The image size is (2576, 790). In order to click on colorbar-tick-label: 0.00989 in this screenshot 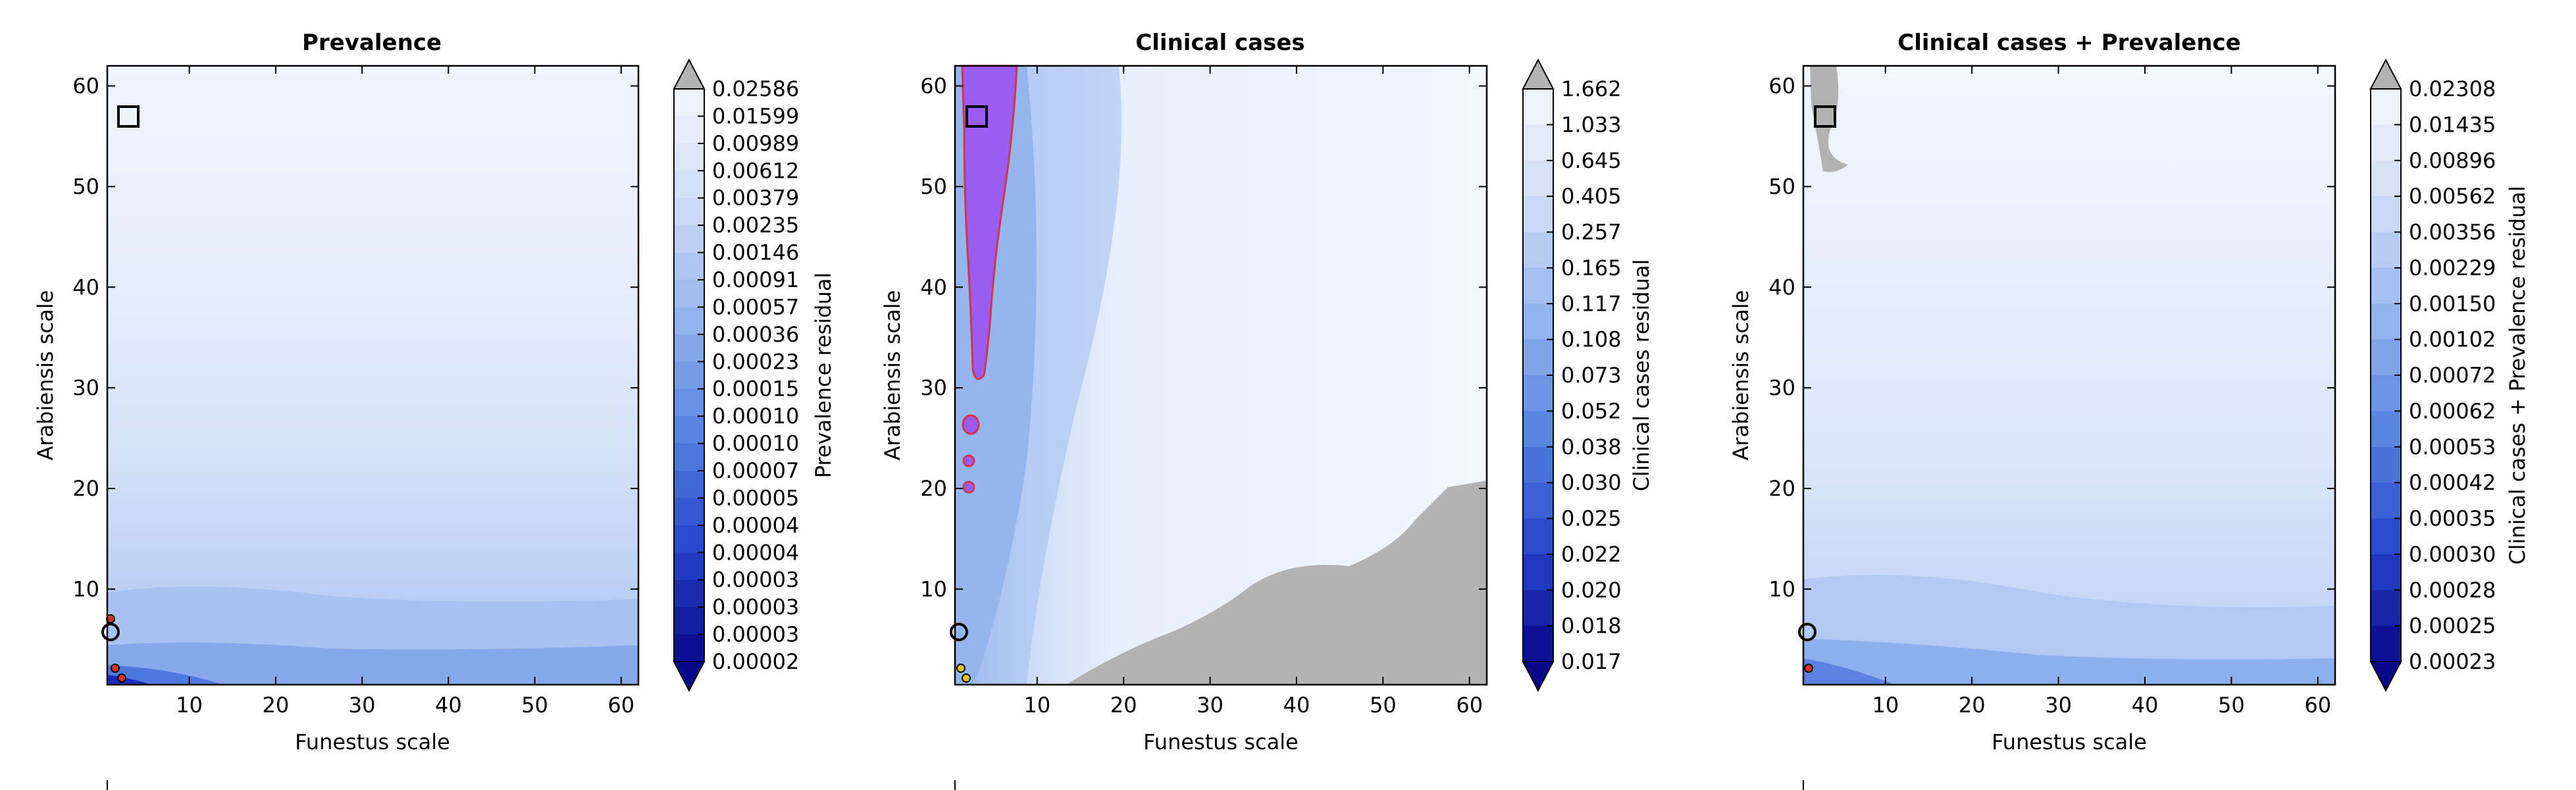, I will do `click(755, 143)`.